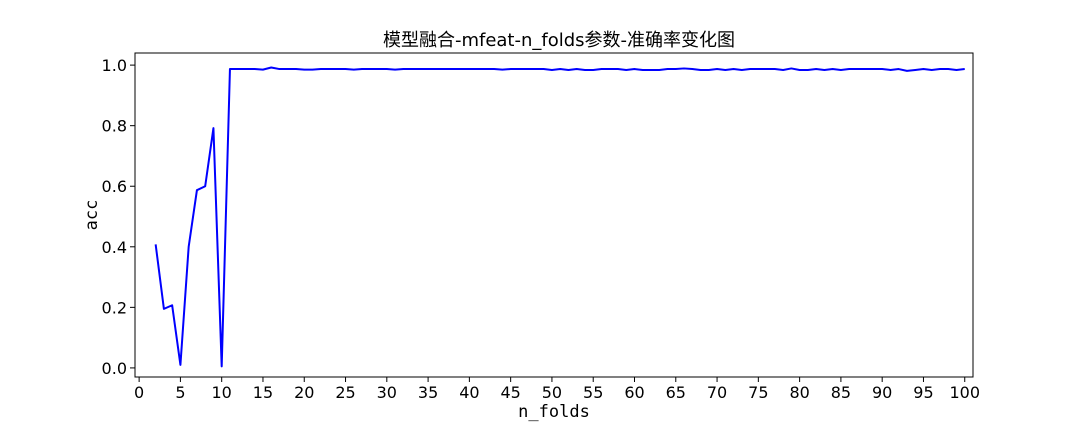 The image size is (1080, 432). What do you see at coordinates (114, 186) in the screenshot?
I see `y-tick-label: 0.6` at bounding box center [114, 186].